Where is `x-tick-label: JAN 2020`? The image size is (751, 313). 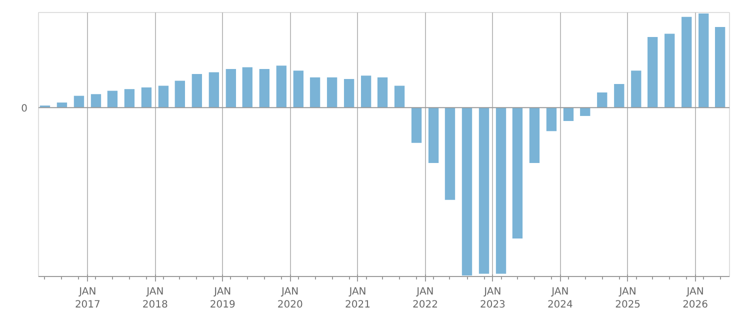
x-tick-label: JAN 2020 is located at coordinates (290, 298).